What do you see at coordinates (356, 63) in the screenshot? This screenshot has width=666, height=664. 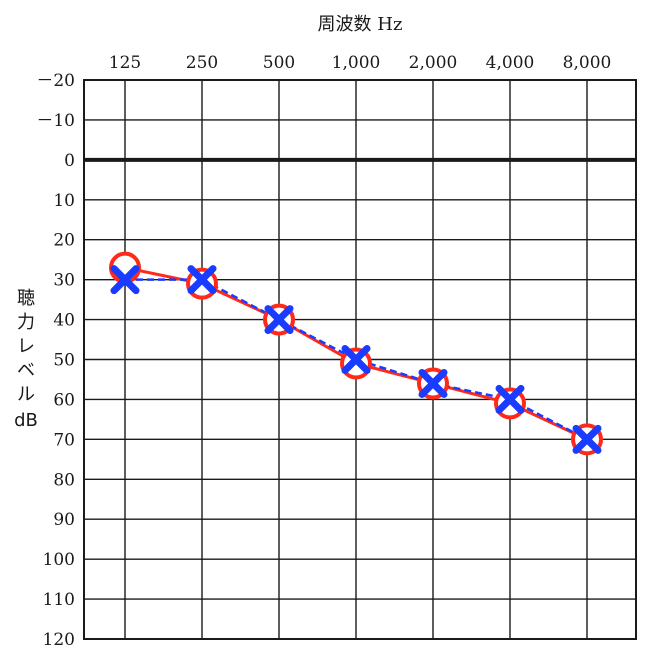 I see `x-tick-label: 1,000` at bounding box center [356, 63].